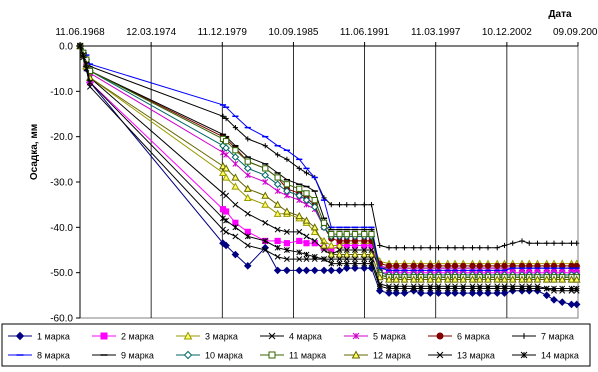 The height and width of the screenshot is (372, 598). Describe the element at coordinates (61, 183) in the screenshot. I see `y-tick-label: -30.0` at that location.